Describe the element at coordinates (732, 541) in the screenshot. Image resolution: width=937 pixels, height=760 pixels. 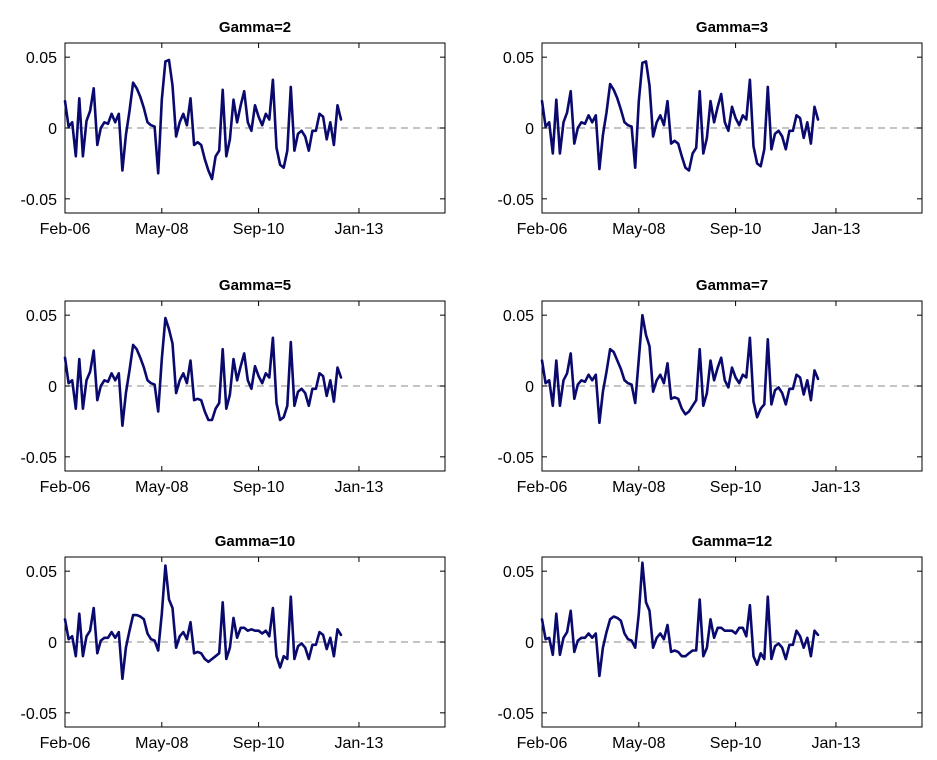
I see `chart-title: Gamma=12` at that location.